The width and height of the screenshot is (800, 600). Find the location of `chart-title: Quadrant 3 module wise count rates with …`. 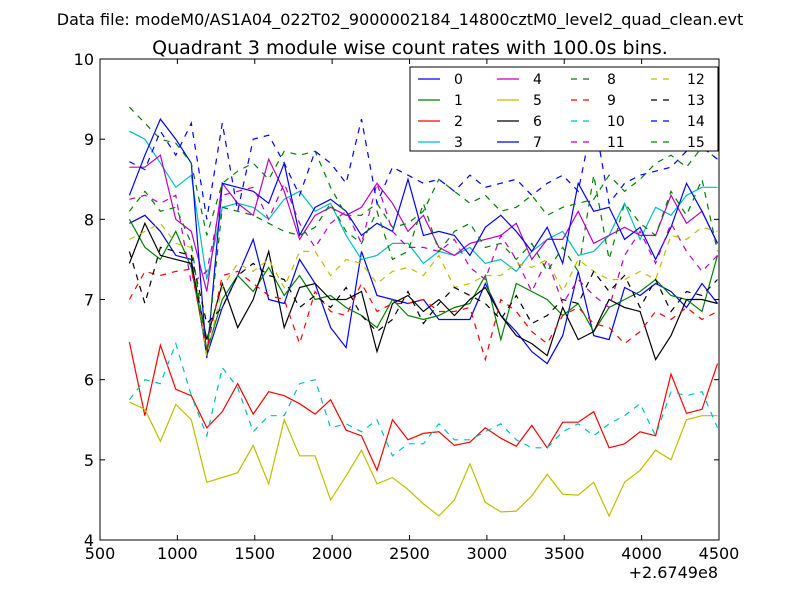

chart-title: Quadrant 3 module wise count rates with … is located at coordinates (410, 48).